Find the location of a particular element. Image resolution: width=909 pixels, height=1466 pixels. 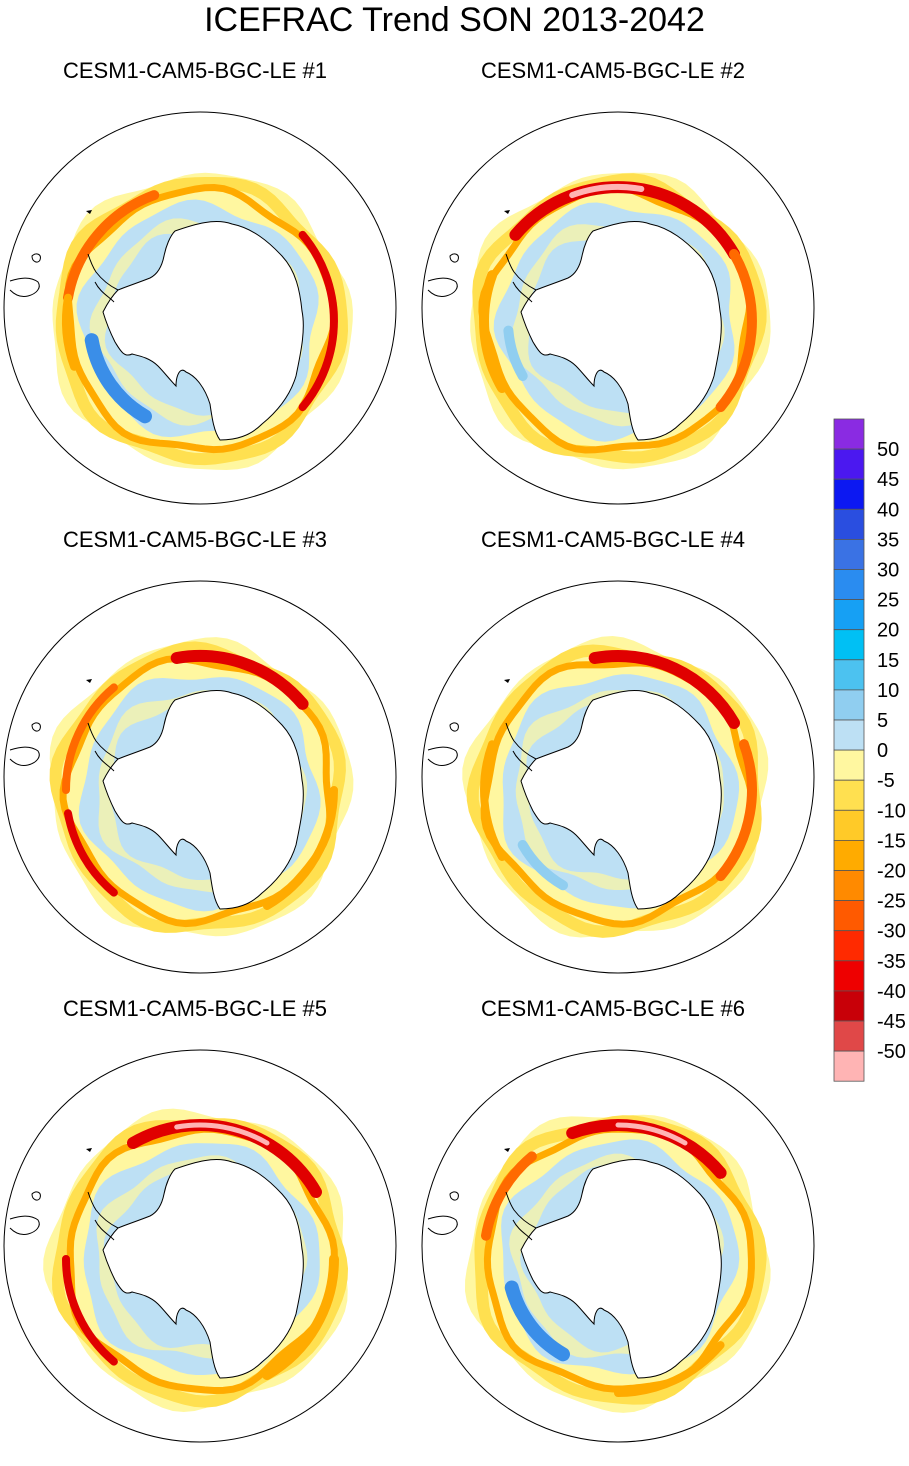

colorbar-label: -40 is located at coordinates (891, 992).